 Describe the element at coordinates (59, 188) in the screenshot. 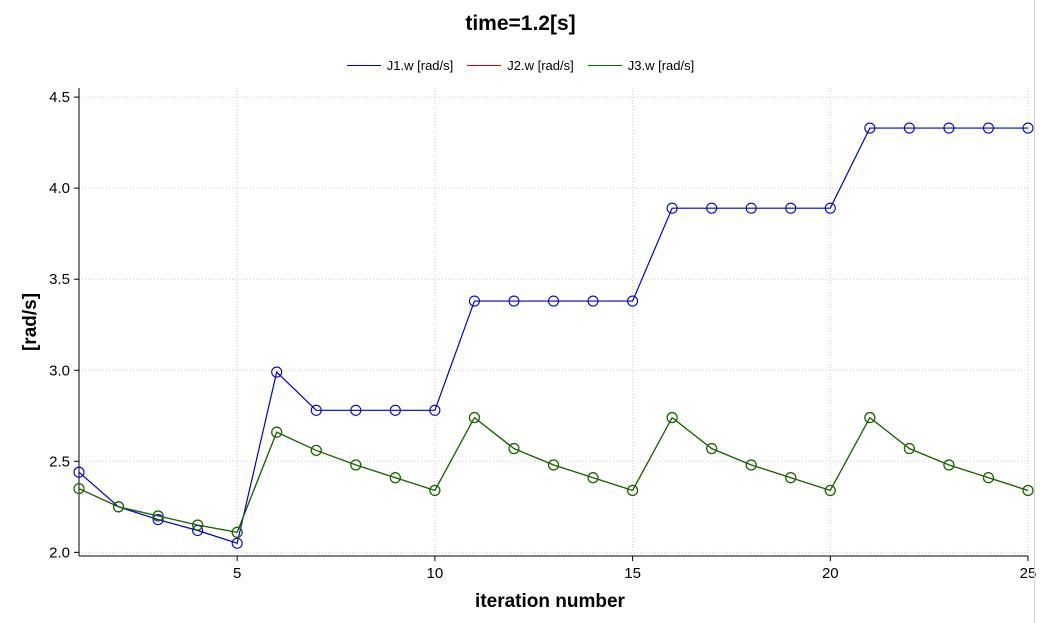

I see `y-tick-label: 4.0` at that location.